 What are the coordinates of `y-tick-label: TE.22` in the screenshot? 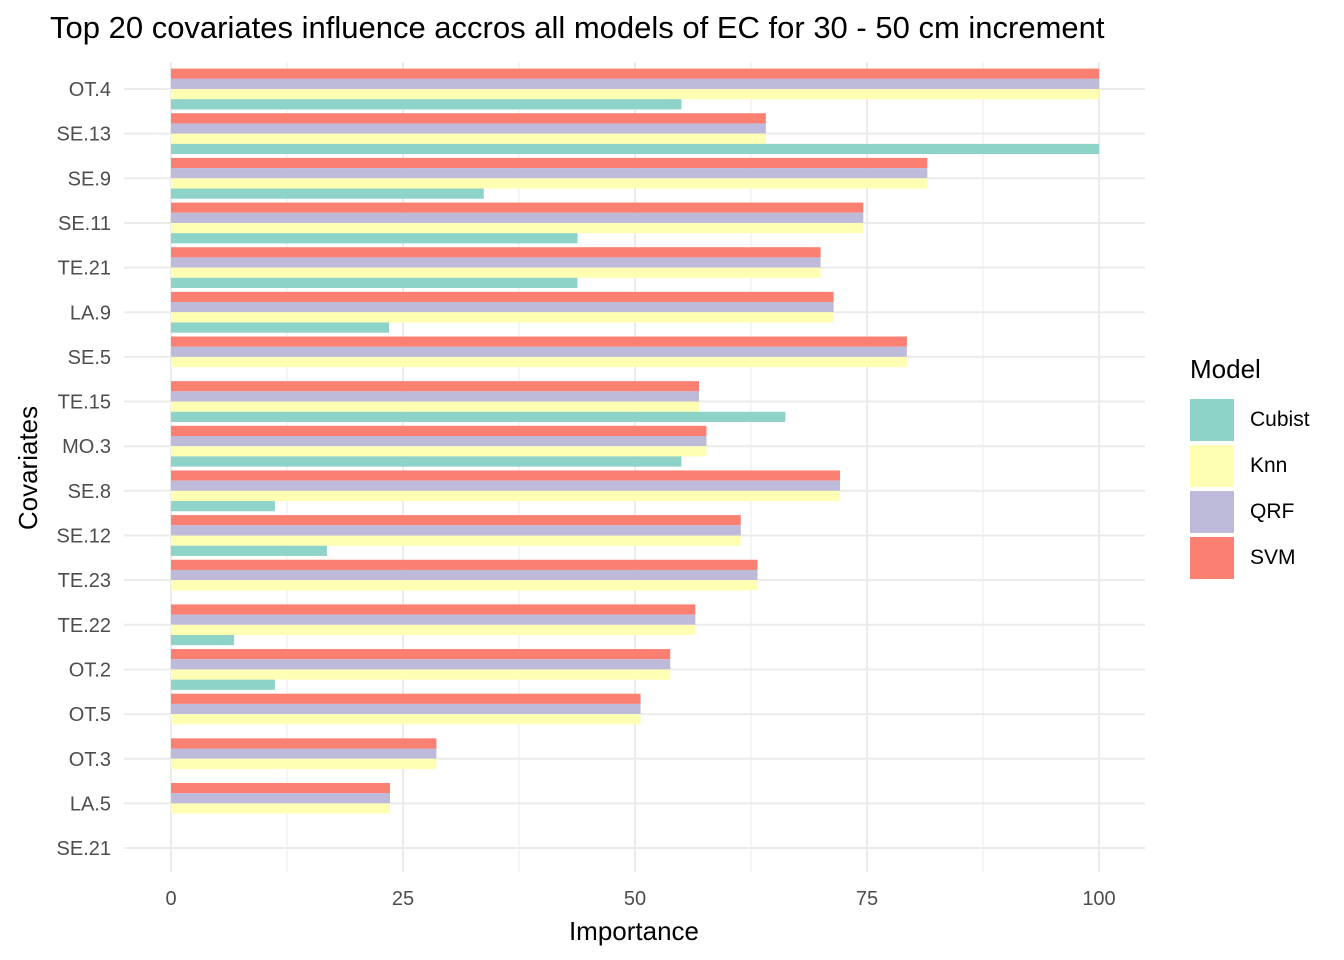 It's located at (84, 626).